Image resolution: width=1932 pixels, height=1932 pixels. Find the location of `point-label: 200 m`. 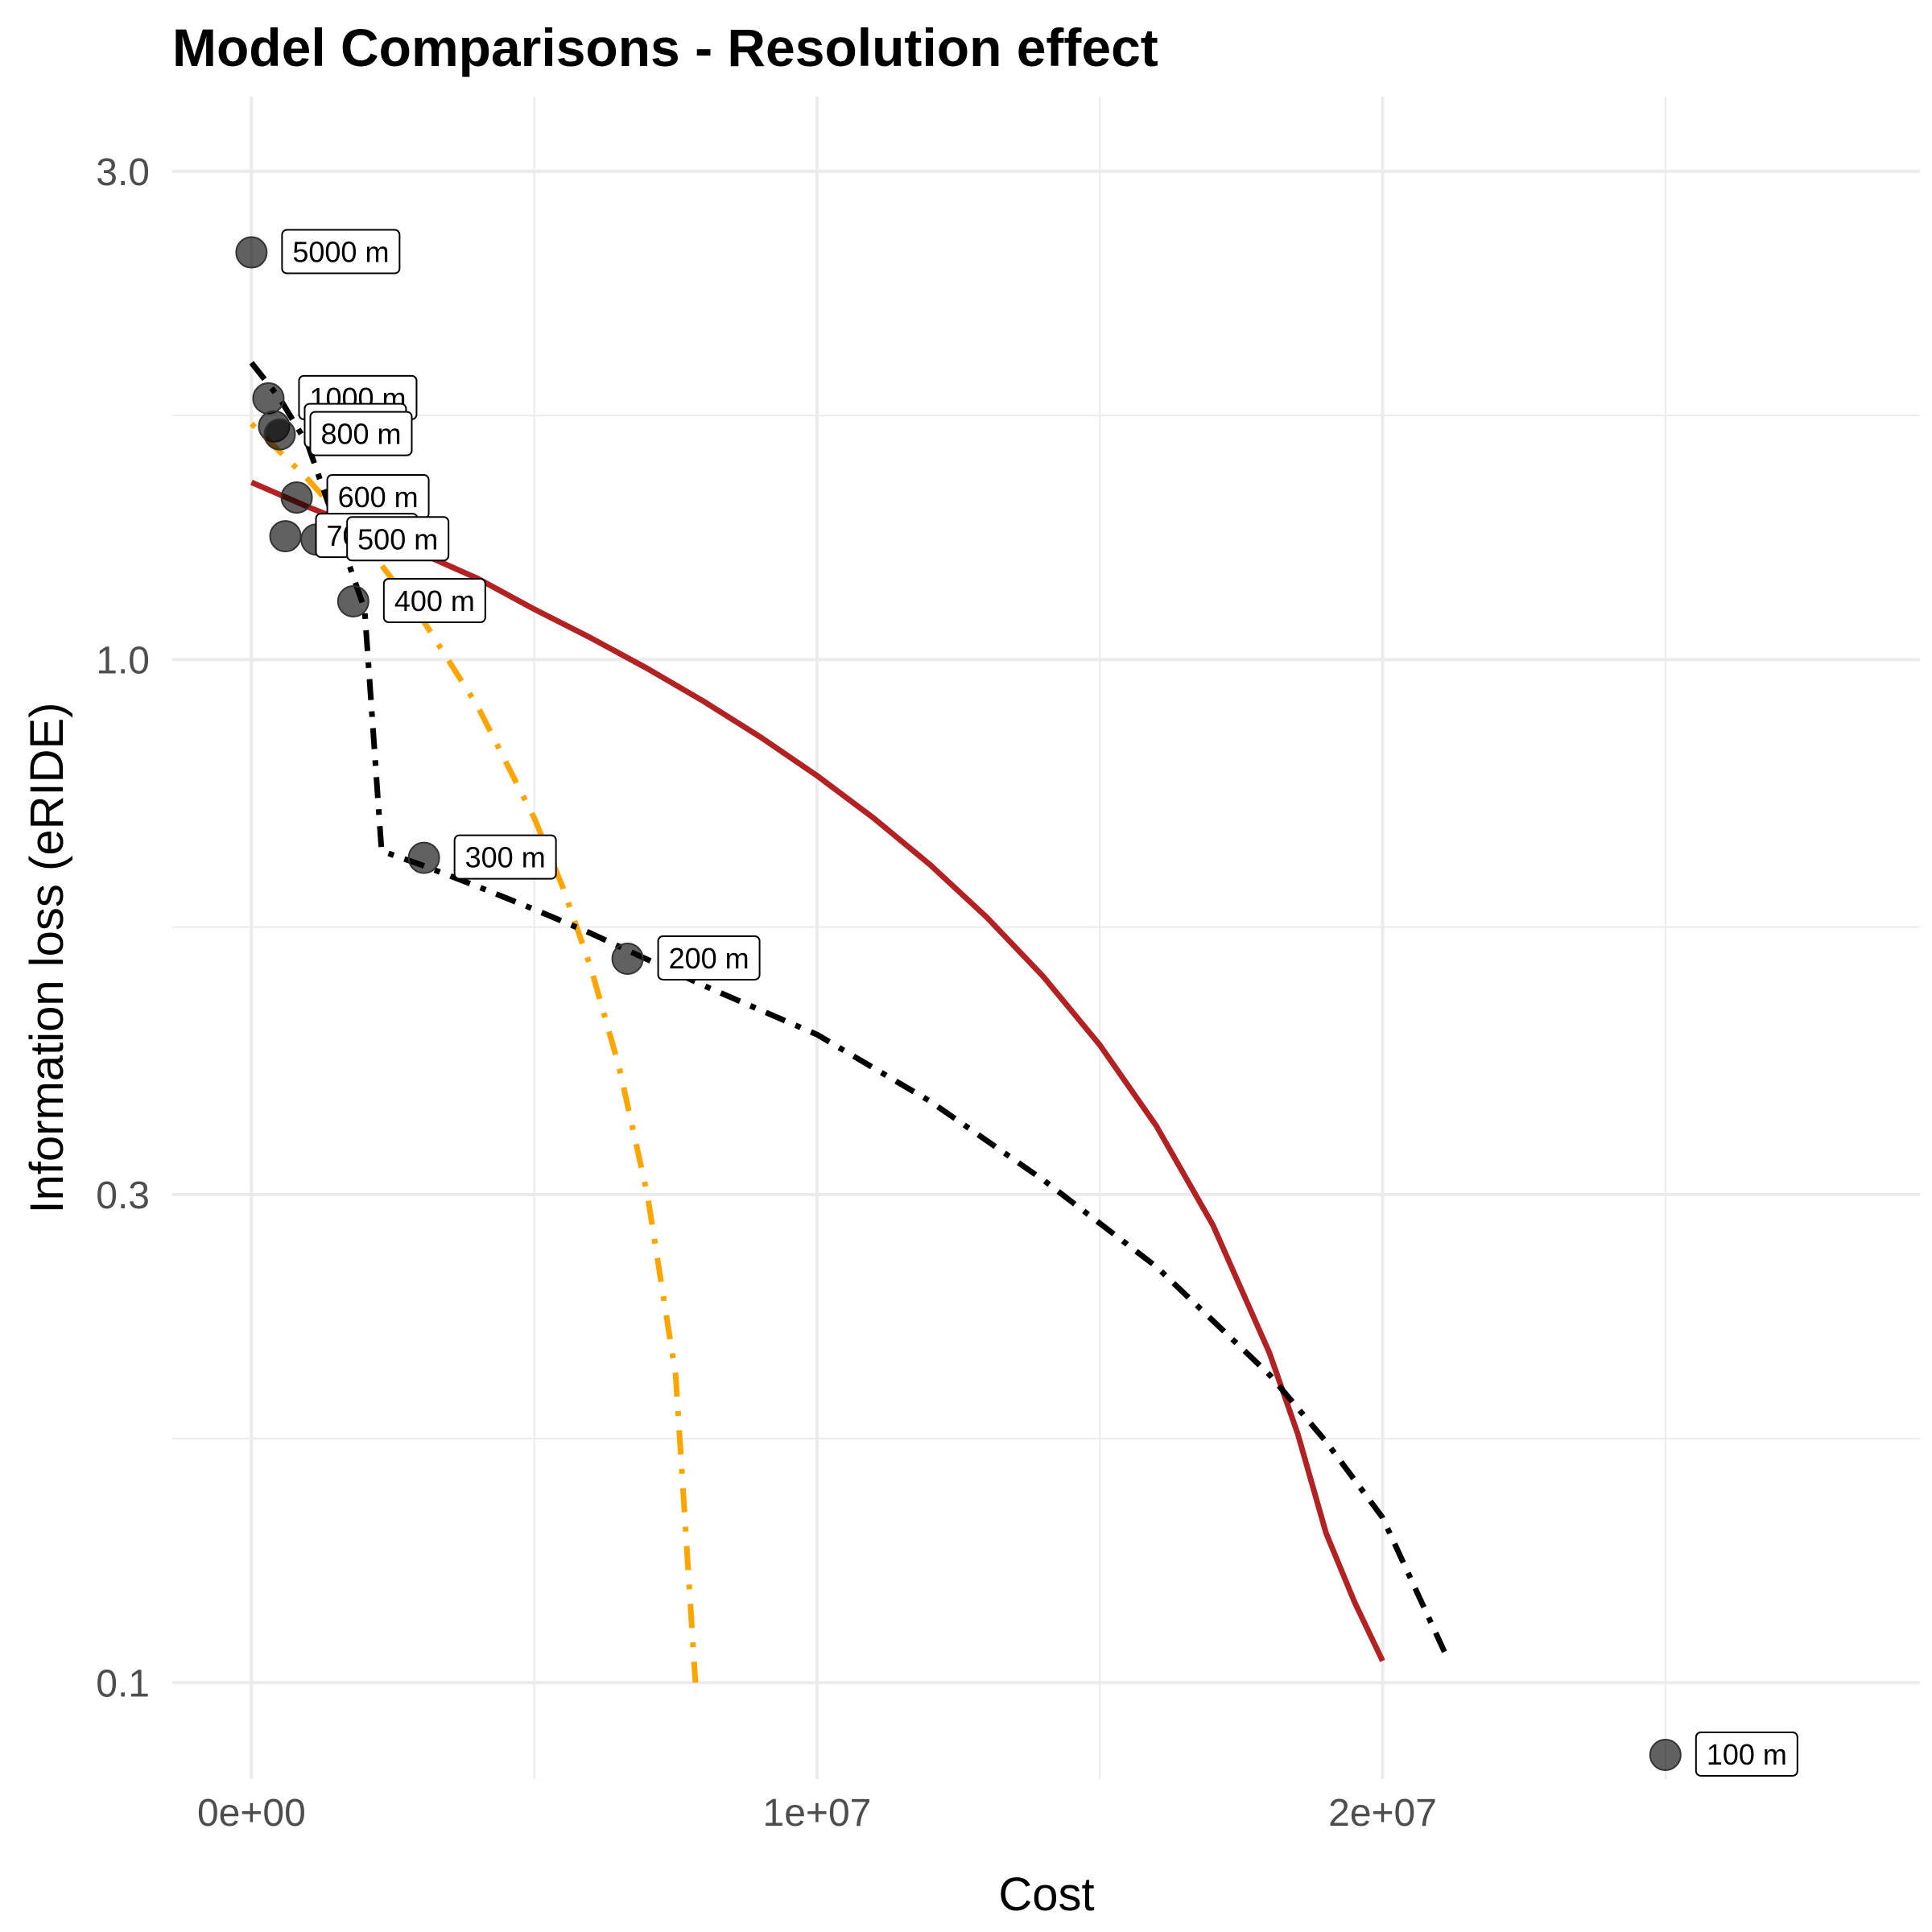

point-label: 200 m is located at coordinates (709, 957).